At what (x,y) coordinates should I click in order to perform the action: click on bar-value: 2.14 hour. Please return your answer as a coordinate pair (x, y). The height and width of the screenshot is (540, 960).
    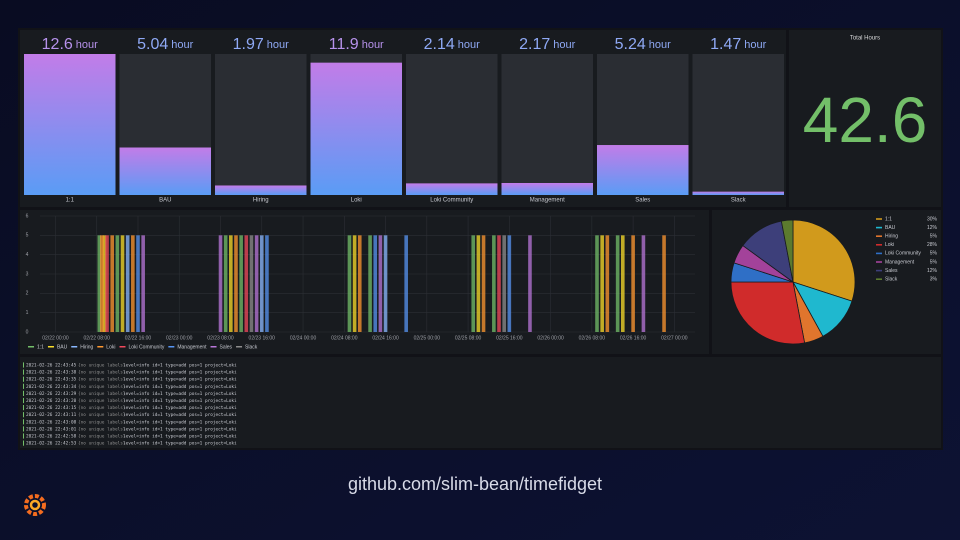
    Looking at the image, I should click on (452, 44).